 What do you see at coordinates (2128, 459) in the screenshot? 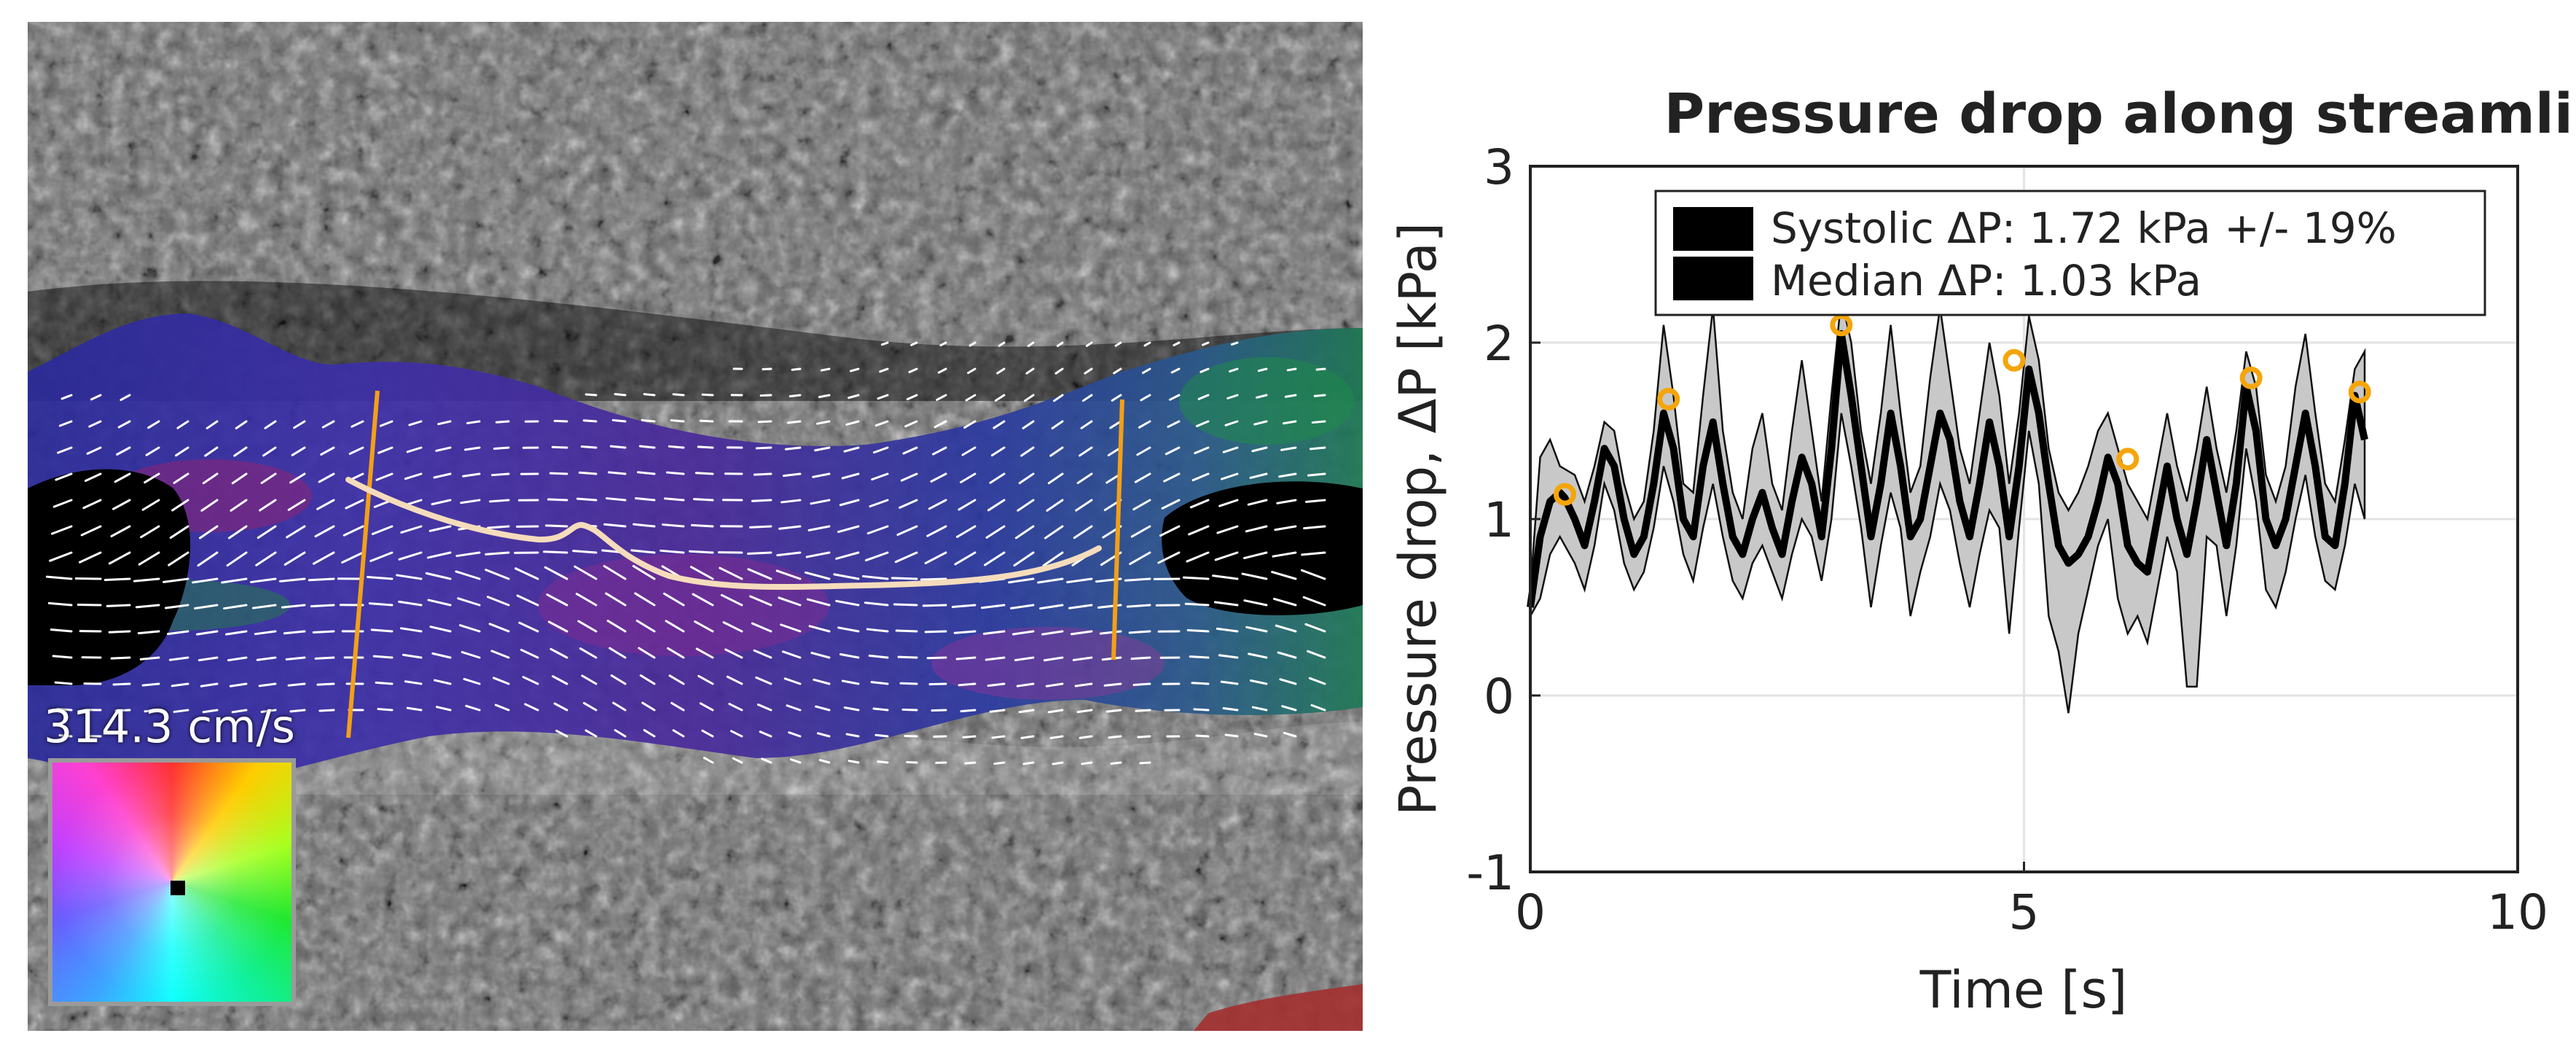
I see `systolic-marker` at bounding box center [2128, 459].